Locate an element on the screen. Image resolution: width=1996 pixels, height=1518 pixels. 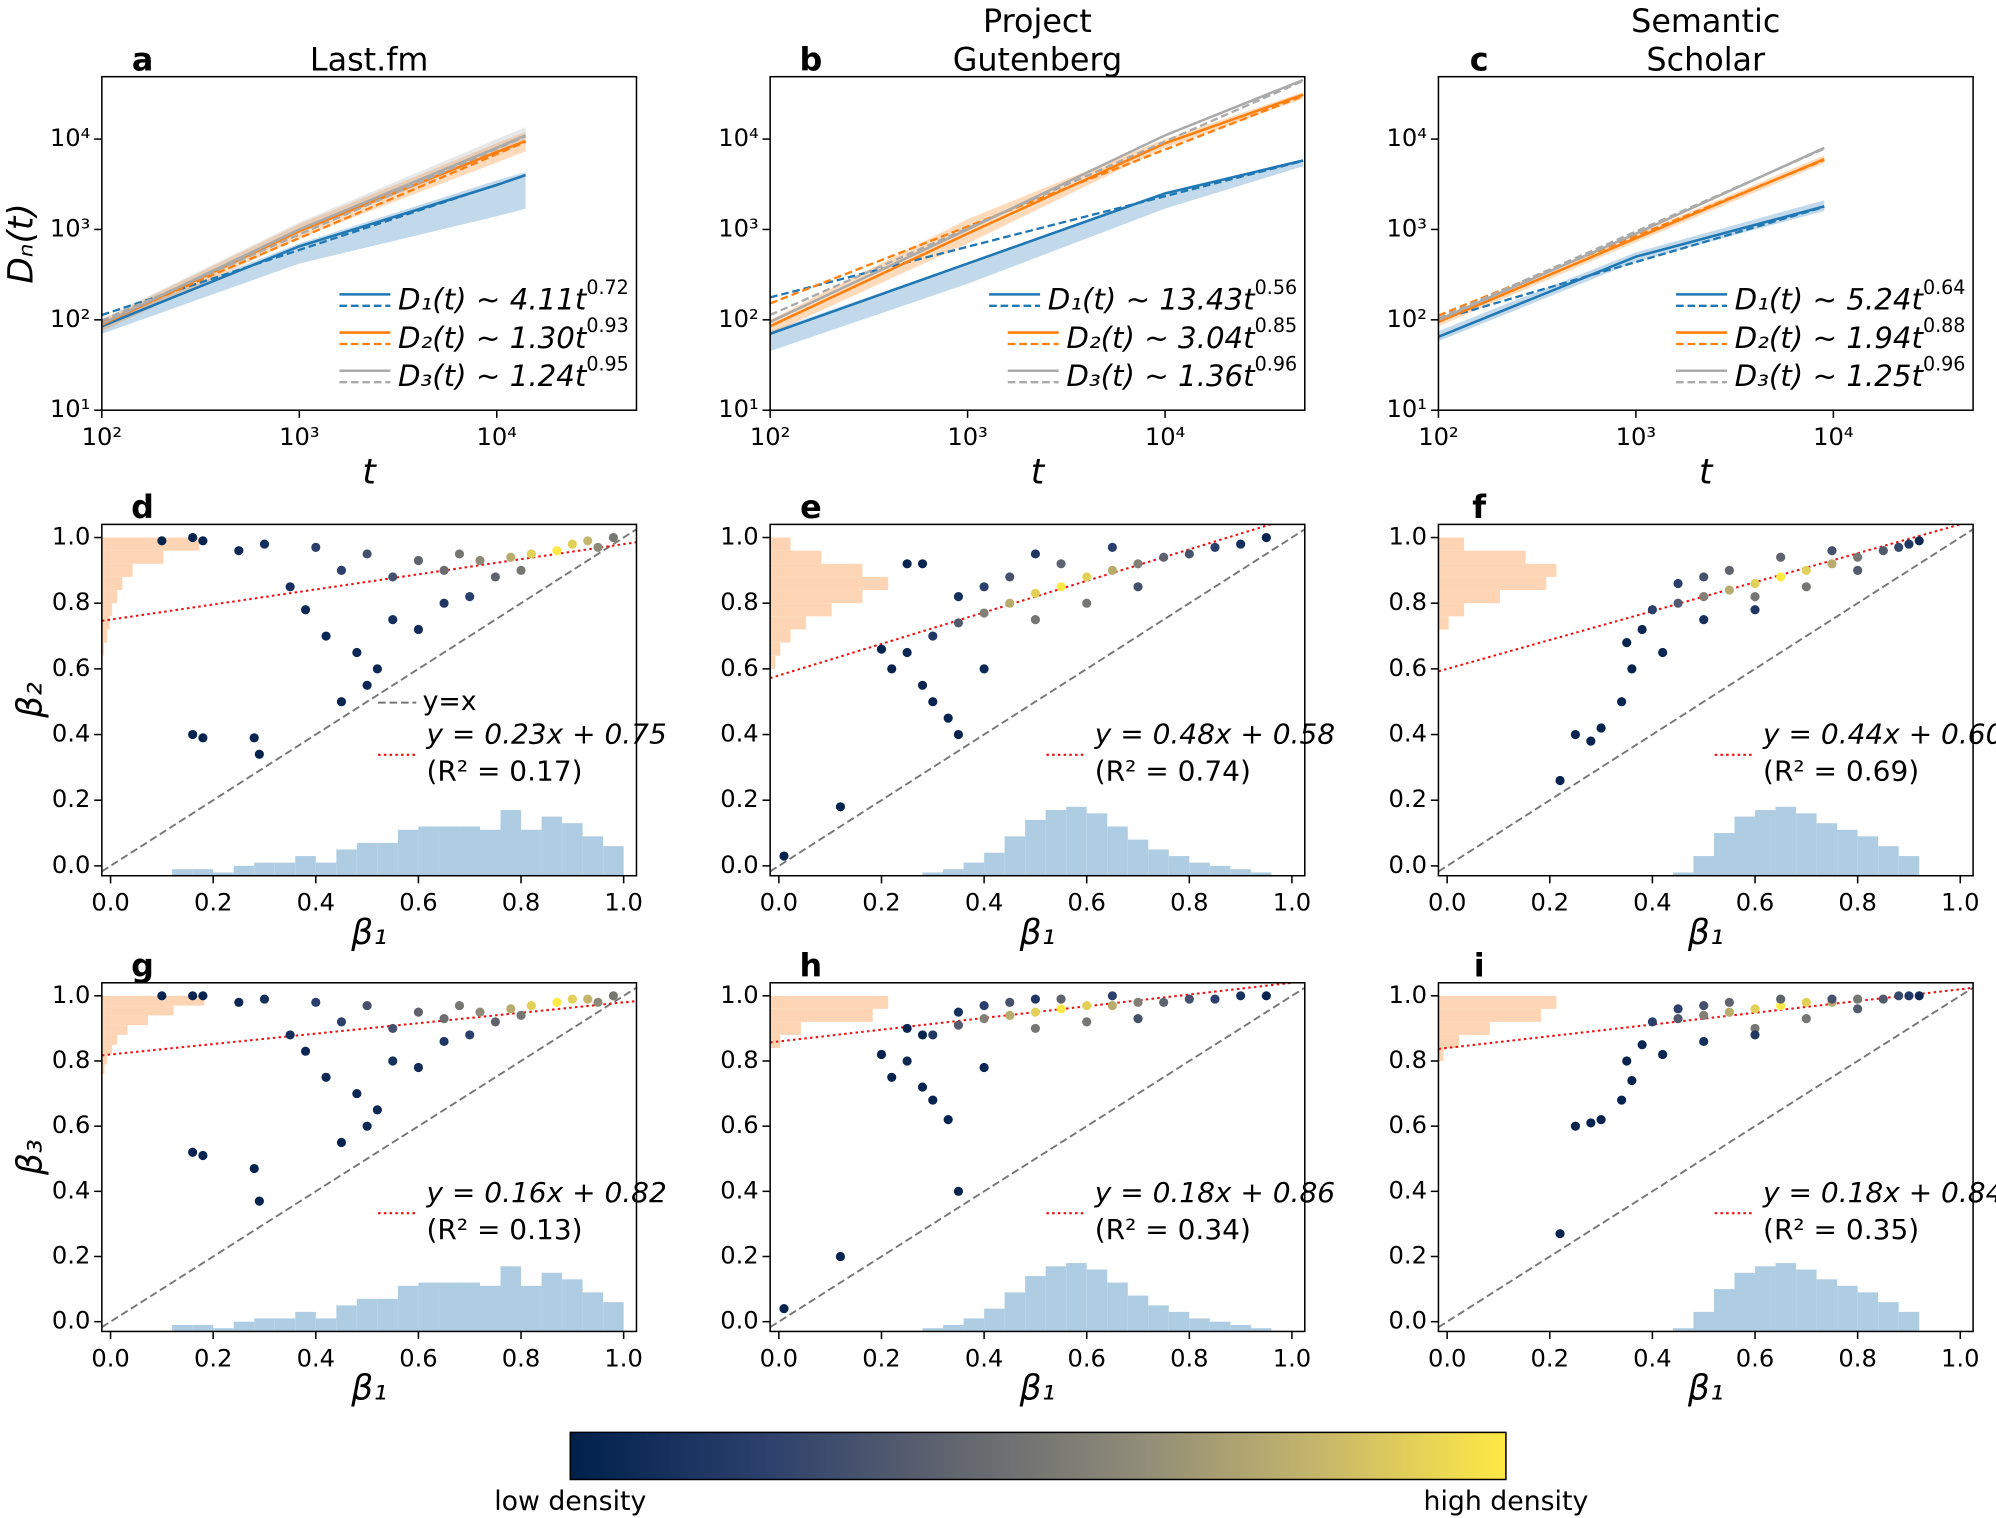
colorbar is located at coordinates (1038, 1456).